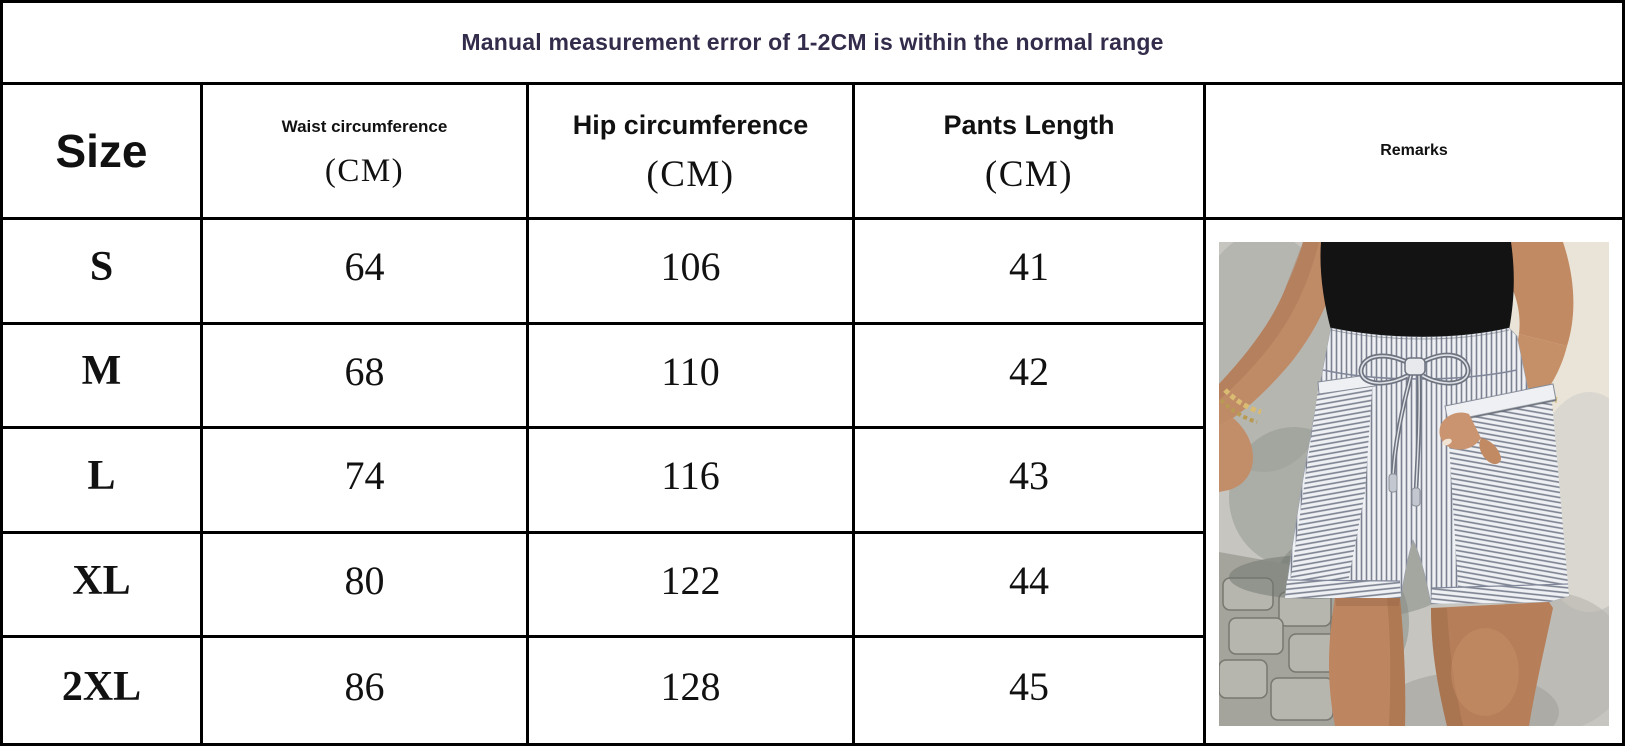  What do you see at coordinates (364, 126) in the screenshot?
I see `header-waist-label: Waist circumference` at bounding box center [364, 126].